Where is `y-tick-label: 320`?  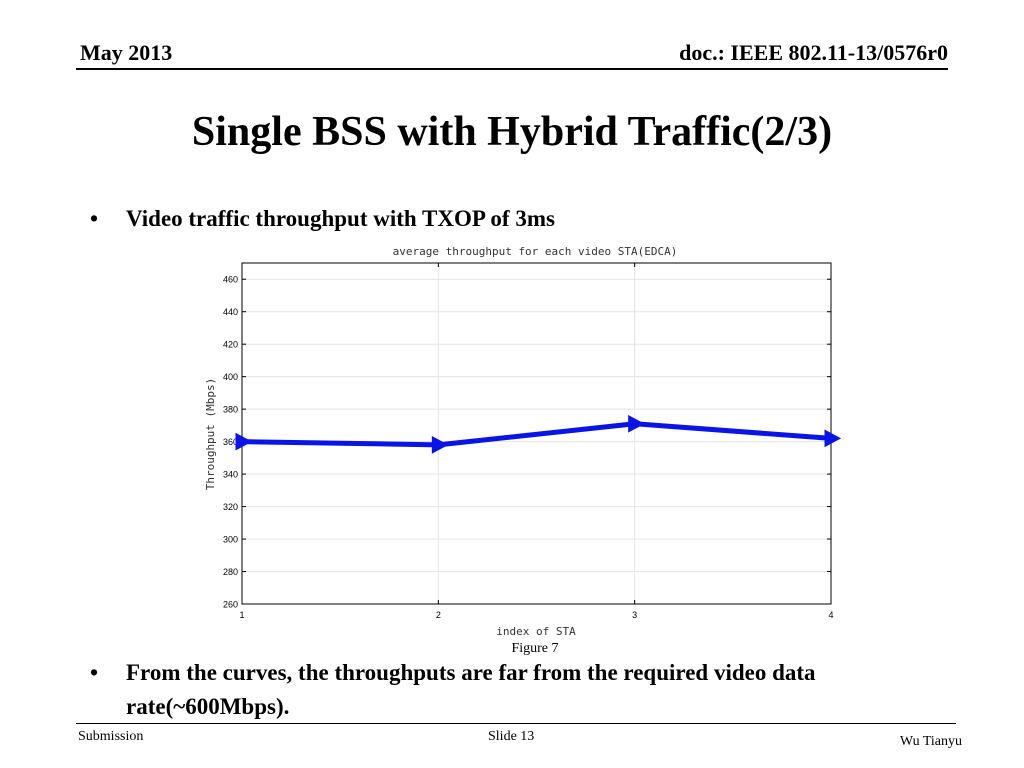
y-tick-label: 320 is located at coordinates (230, 507).